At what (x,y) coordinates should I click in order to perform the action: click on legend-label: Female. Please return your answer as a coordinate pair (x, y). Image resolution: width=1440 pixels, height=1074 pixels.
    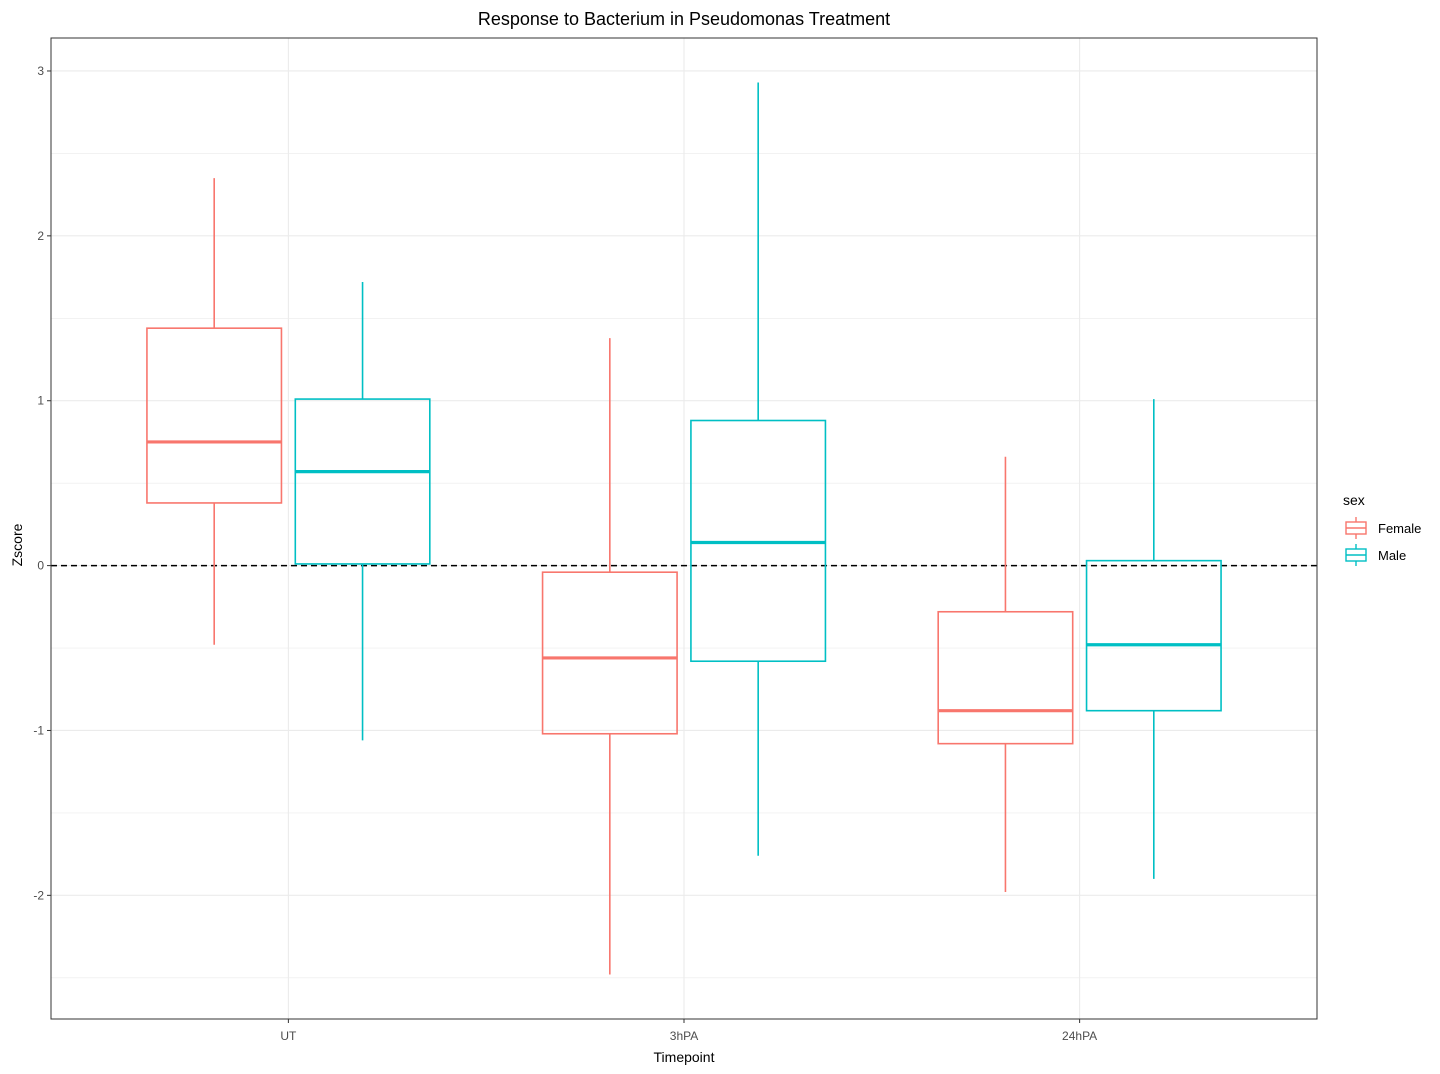
    Looking at the image, I should click on (1399, 528).